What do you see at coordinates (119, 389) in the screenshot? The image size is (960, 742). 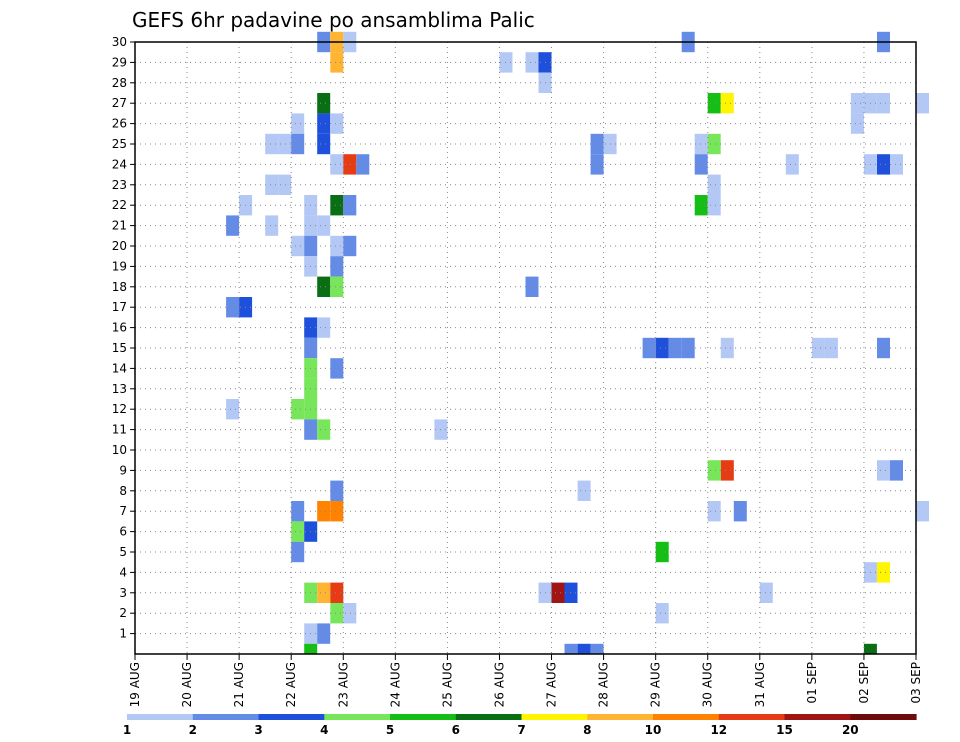 I see `y-tick-label: 13` at bounding box center [119, 389].